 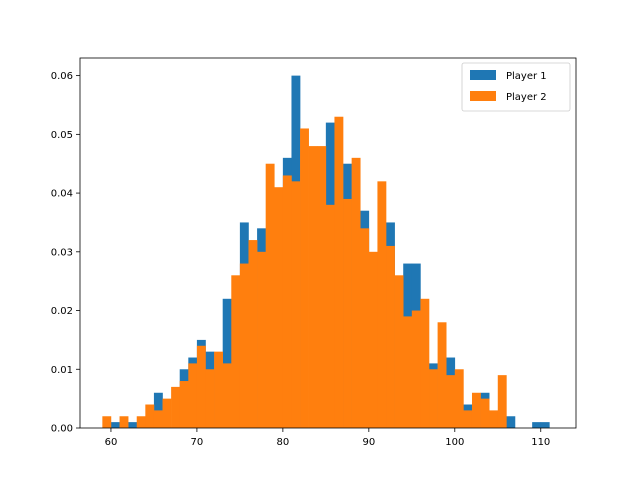 I want to click on x-tick-label: 90, so click(x=368, y=442).